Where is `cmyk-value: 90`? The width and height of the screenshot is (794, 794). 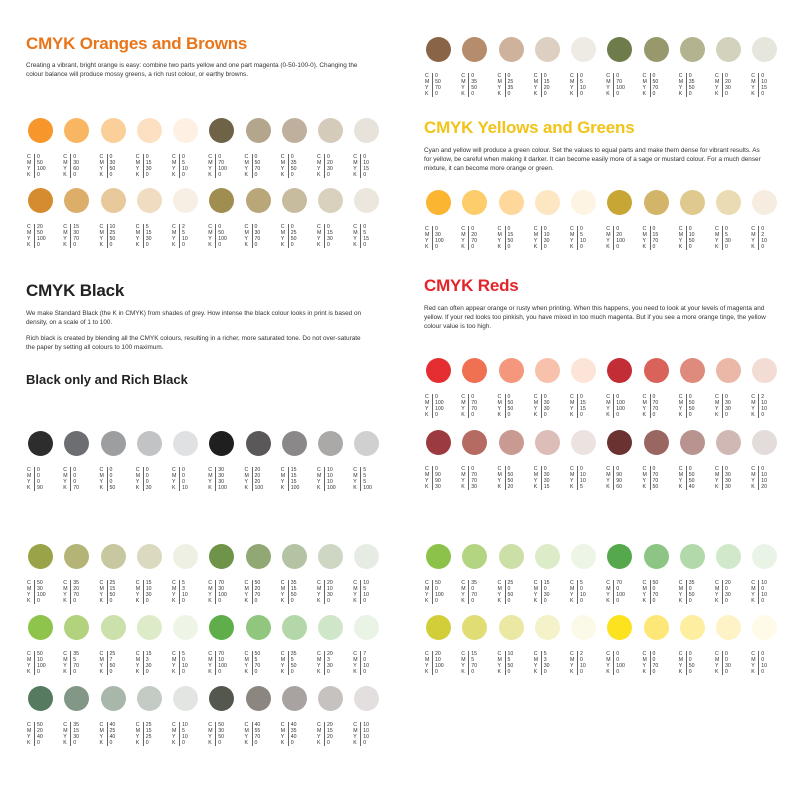 cmyk-value: 90 is located at coordinates (438, 481).